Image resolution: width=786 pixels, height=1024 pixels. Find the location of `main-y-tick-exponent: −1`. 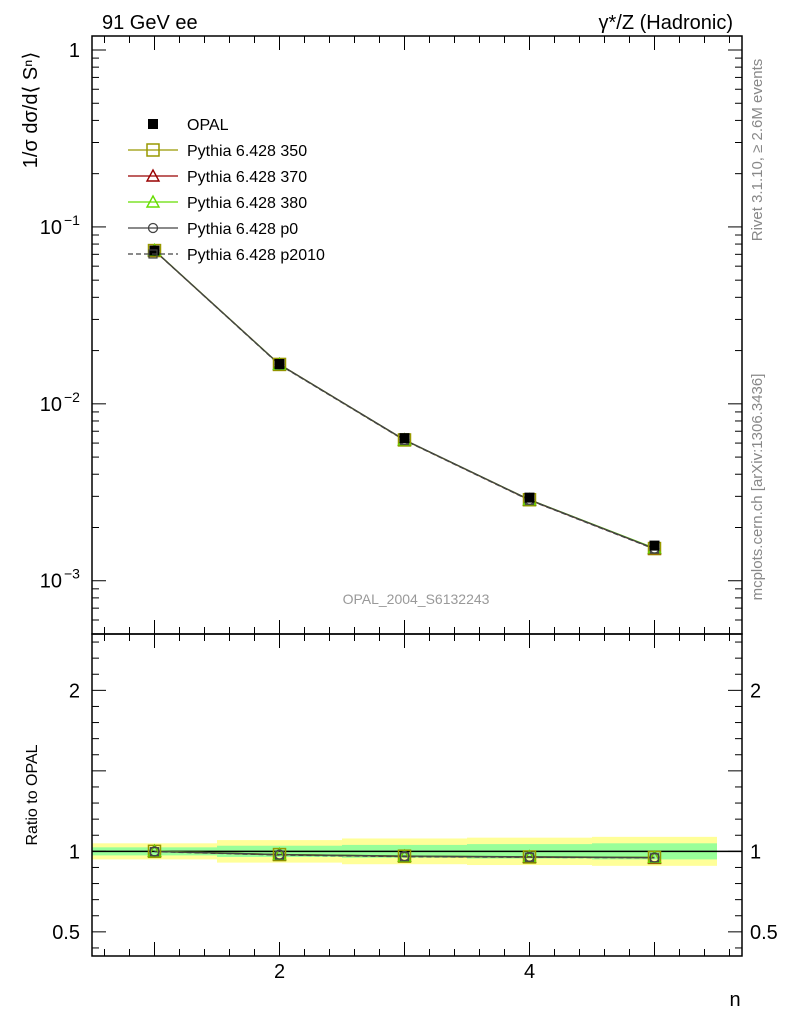

main-y-tick-exponent: −1 is located at coordinates (72, 220).